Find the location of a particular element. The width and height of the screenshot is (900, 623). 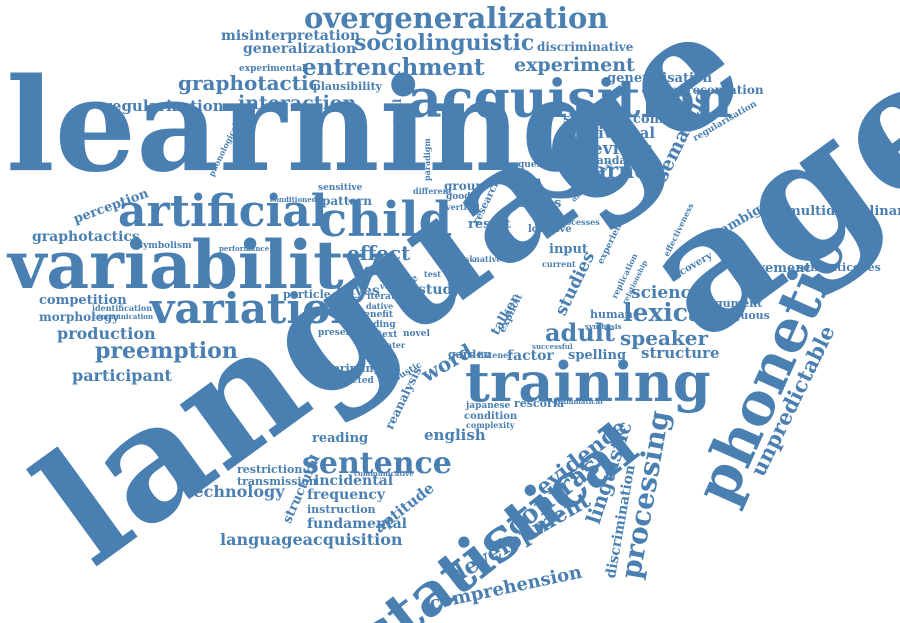

word-study: study is located at coordinates (439, 290).